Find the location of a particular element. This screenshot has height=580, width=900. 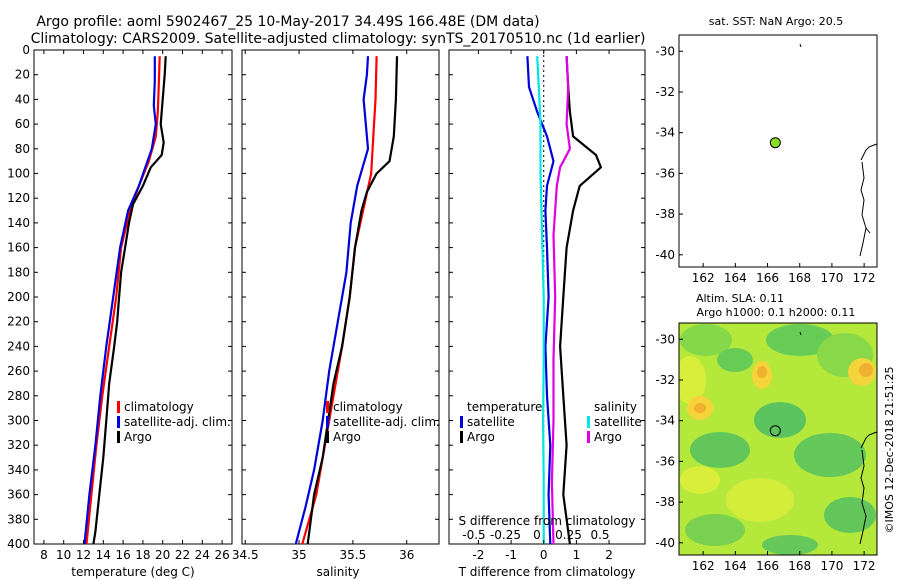

sst-map-frame is located at coordinates (778, 151).